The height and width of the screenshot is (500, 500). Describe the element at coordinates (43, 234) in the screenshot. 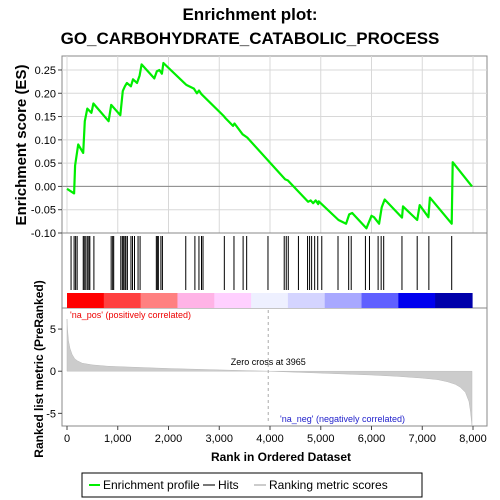

I see `es-y-tick-label: -0.10` at that location.